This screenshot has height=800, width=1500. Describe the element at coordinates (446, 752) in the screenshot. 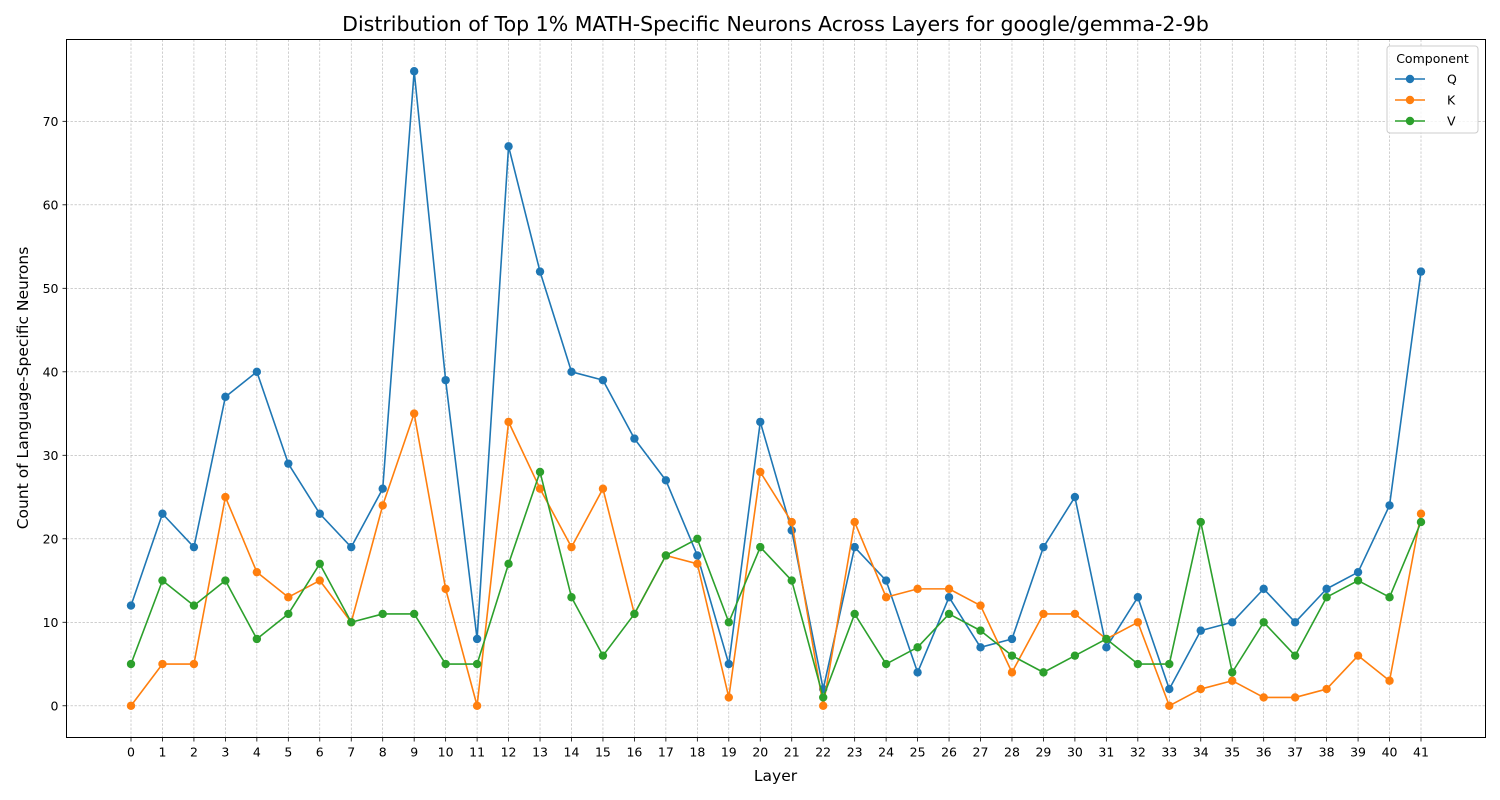

I see `x-tick-label: 10` at that location.